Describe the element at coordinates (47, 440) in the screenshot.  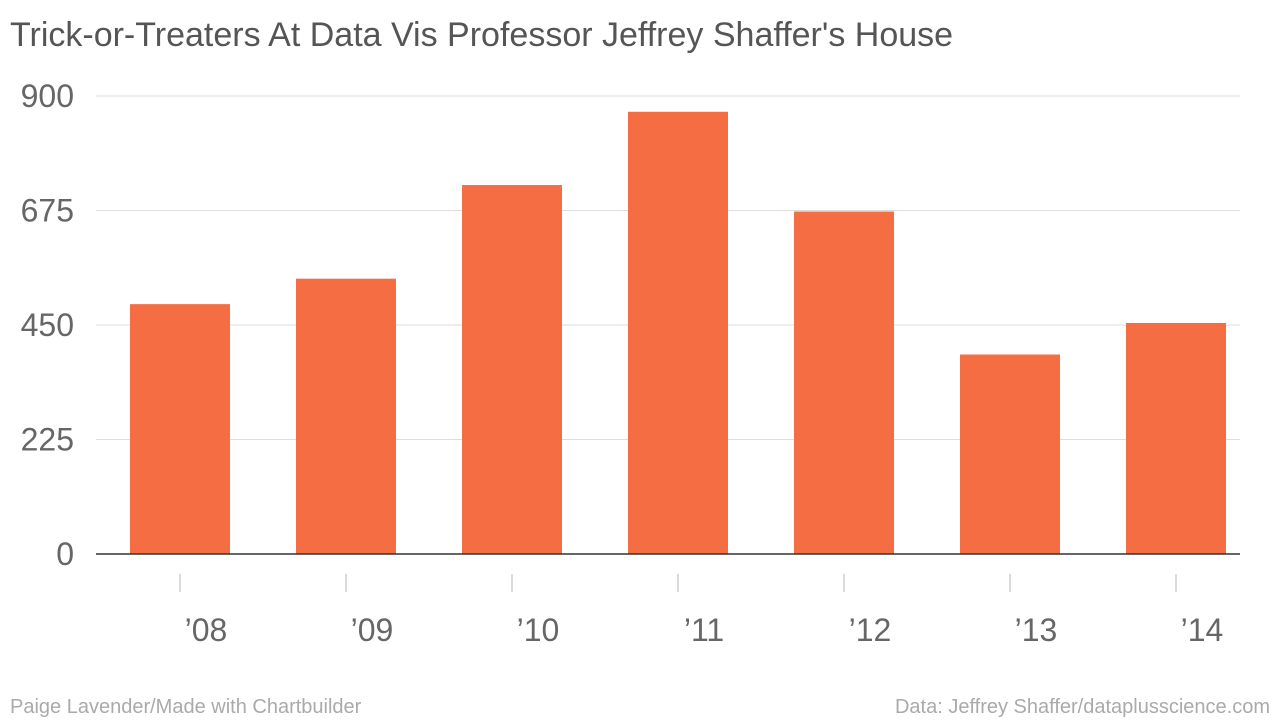
I see `y-tick-label: 225` at that location.